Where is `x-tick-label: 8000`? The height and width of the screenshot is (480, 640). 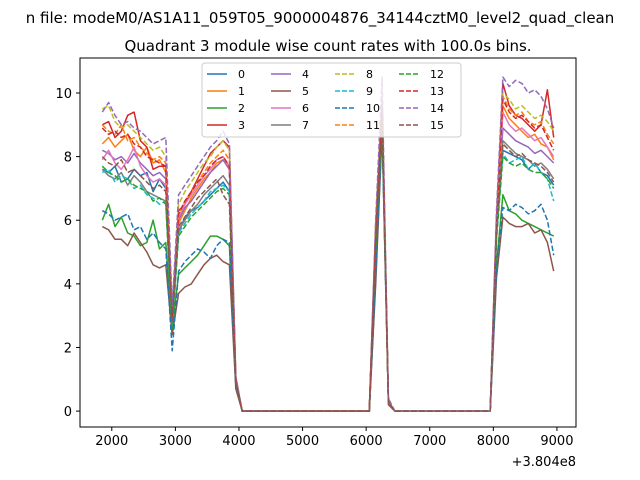
x-tick-label: 8000 is located at coordinates (493, 441).